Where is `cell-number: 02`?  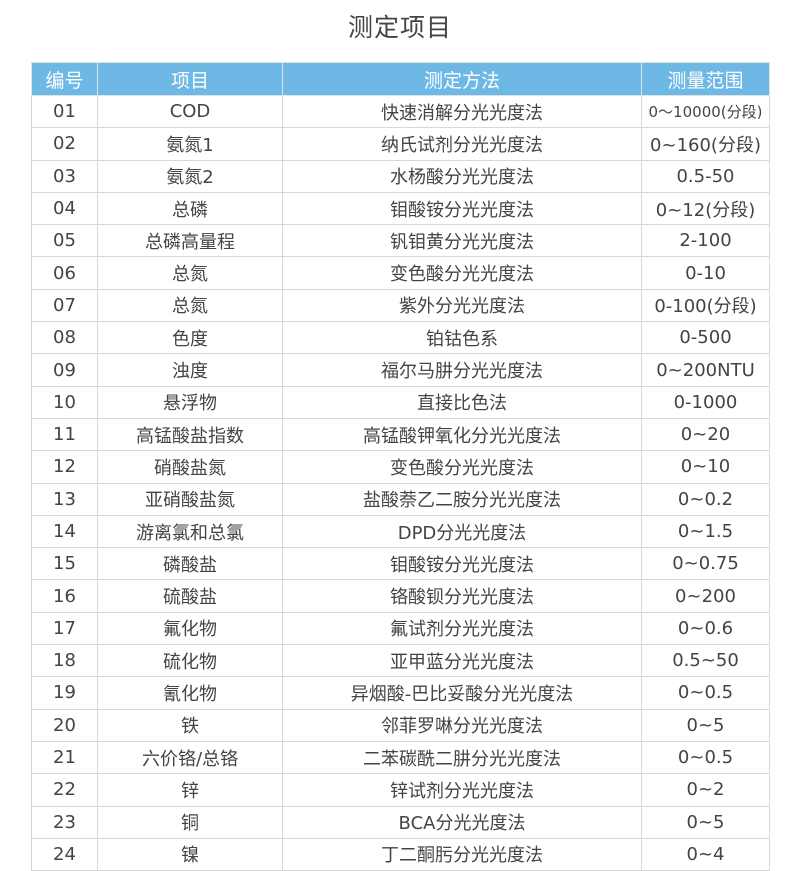 cell-number: 02 is located at coordinates (64, 144).